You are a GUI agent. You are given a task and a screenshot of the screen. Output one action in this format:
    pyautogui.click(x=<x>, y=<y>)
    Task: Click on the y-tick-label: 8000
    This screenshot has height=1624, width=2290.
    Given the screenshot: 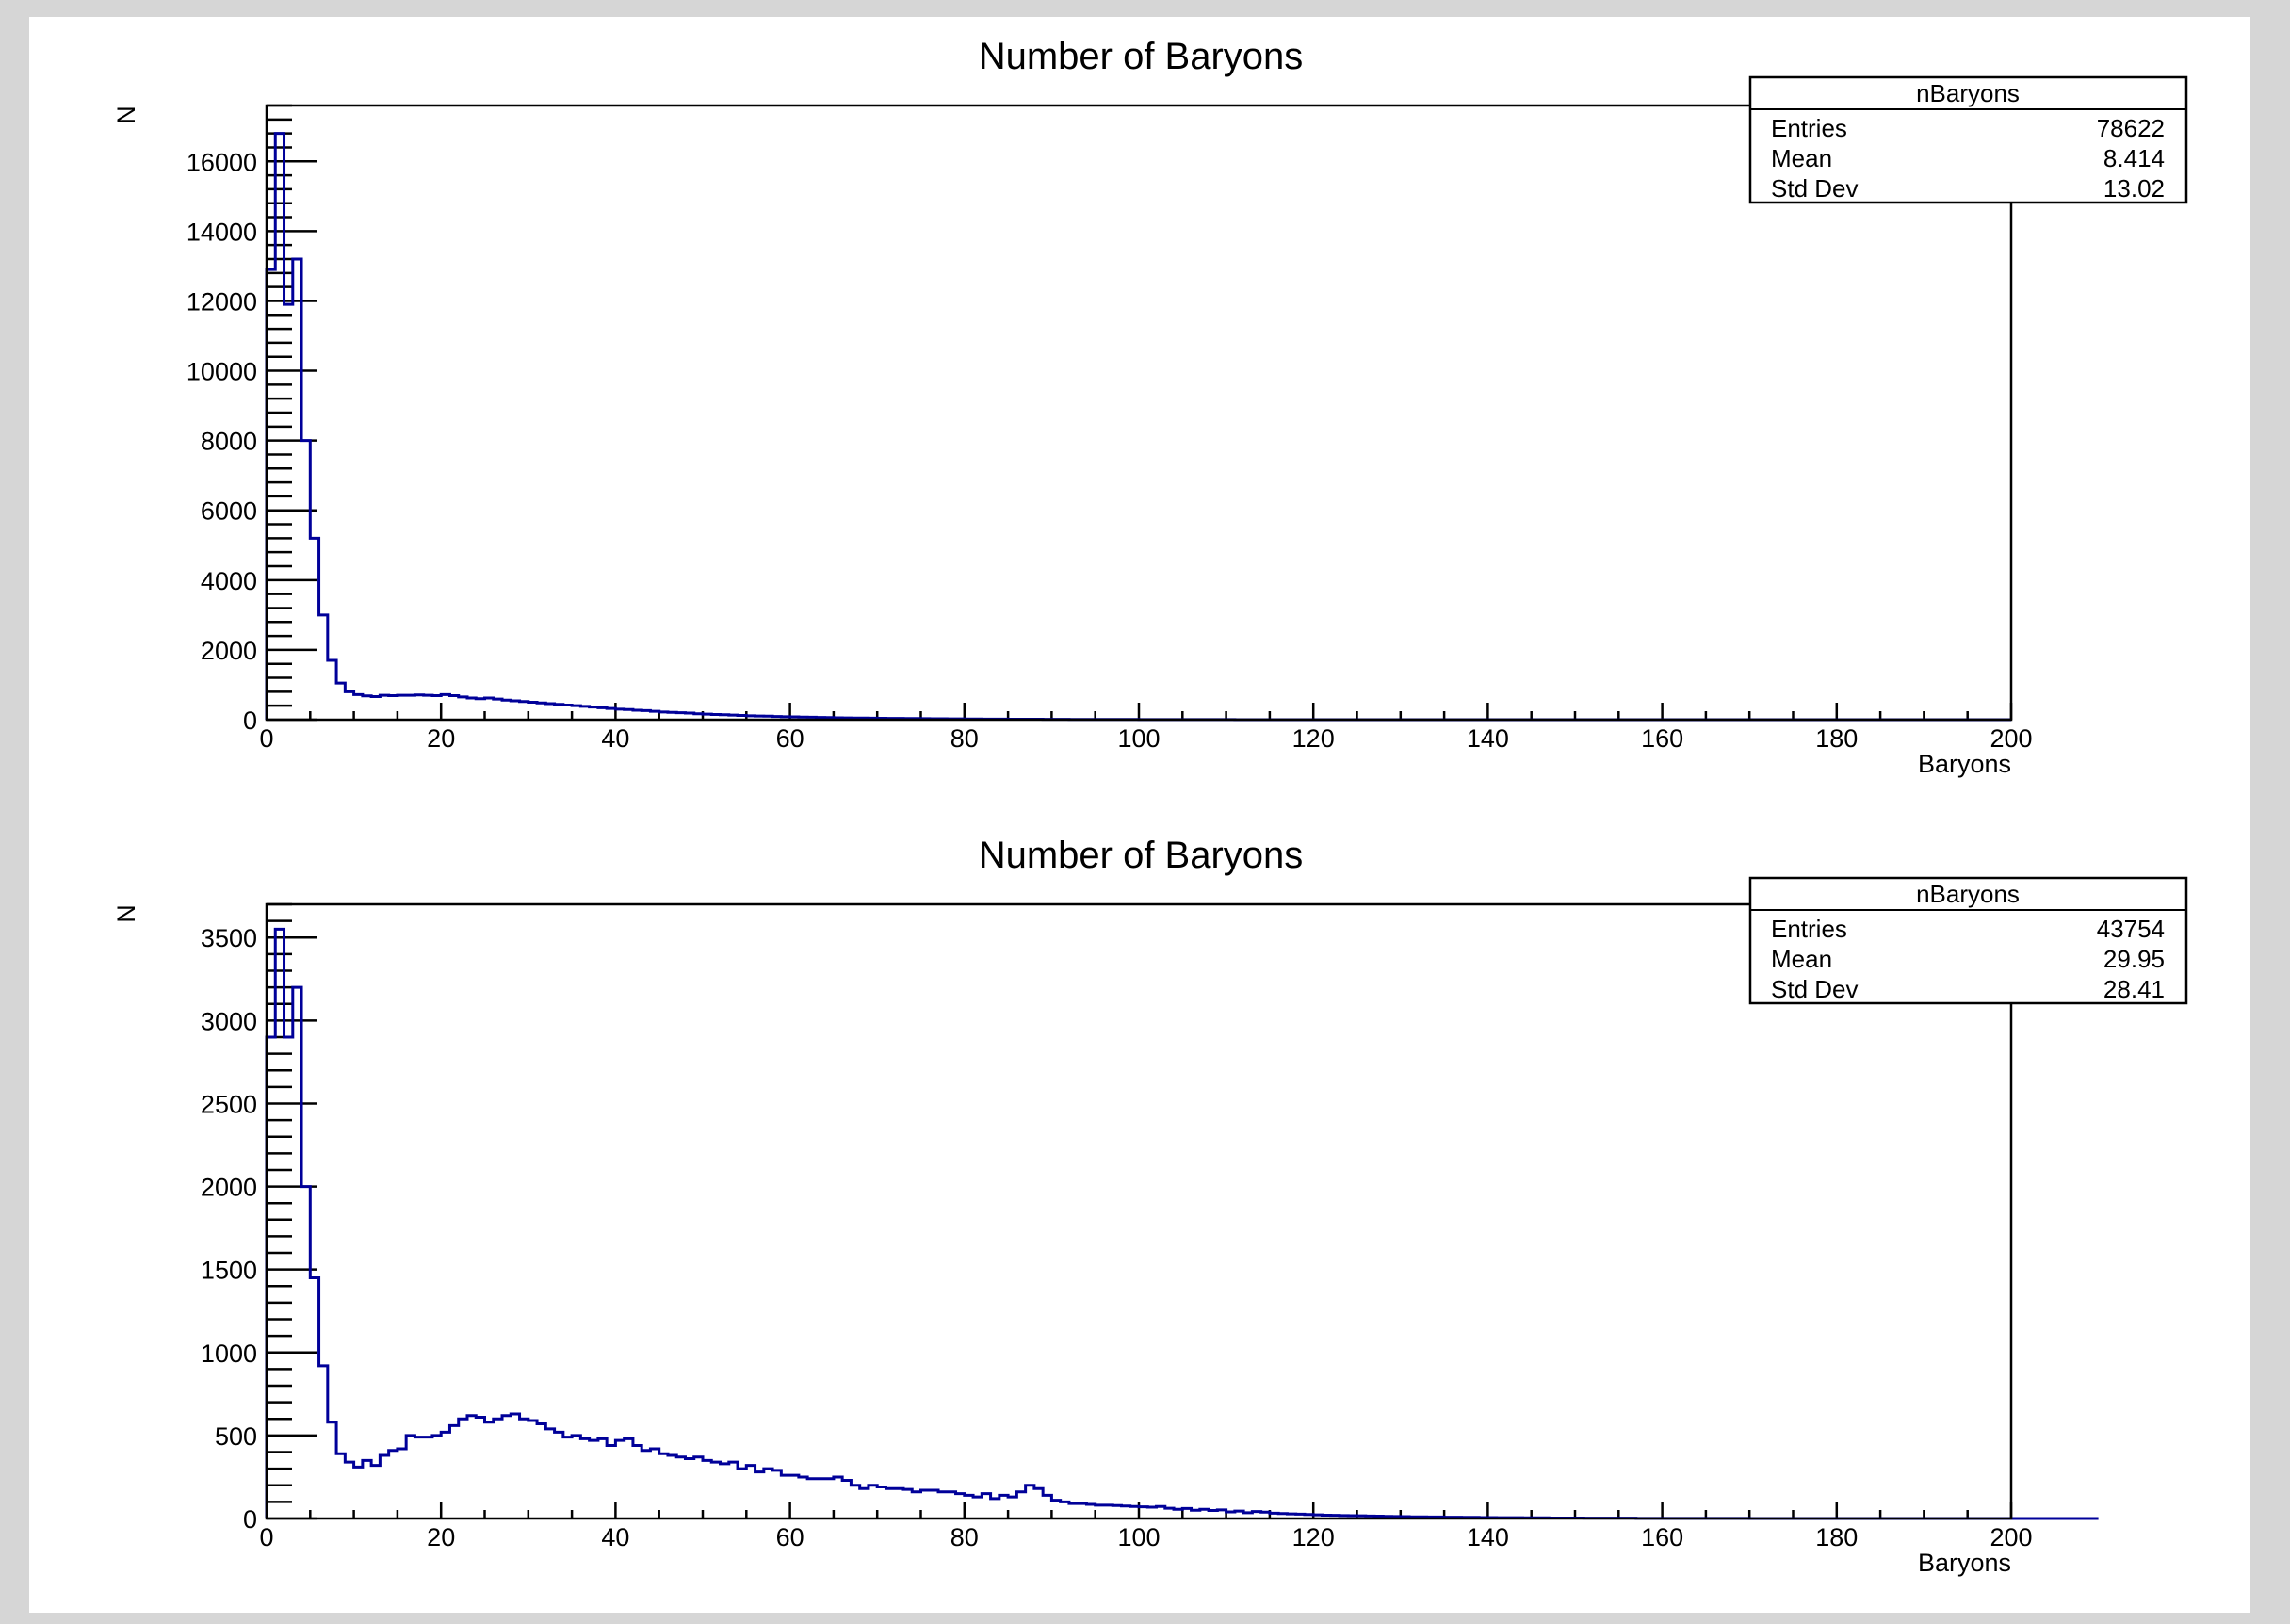 What is the action you would take?
    pyautogui.click(x=229, y=442)
    